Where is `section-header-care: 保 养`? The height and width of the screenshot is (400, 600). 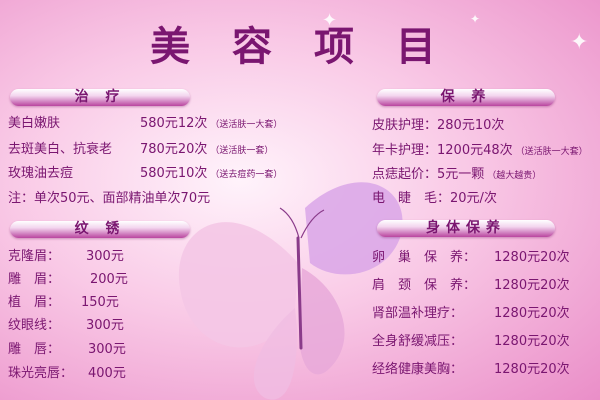
section-header-care: 保 养 is located at coordinates (466, 97).